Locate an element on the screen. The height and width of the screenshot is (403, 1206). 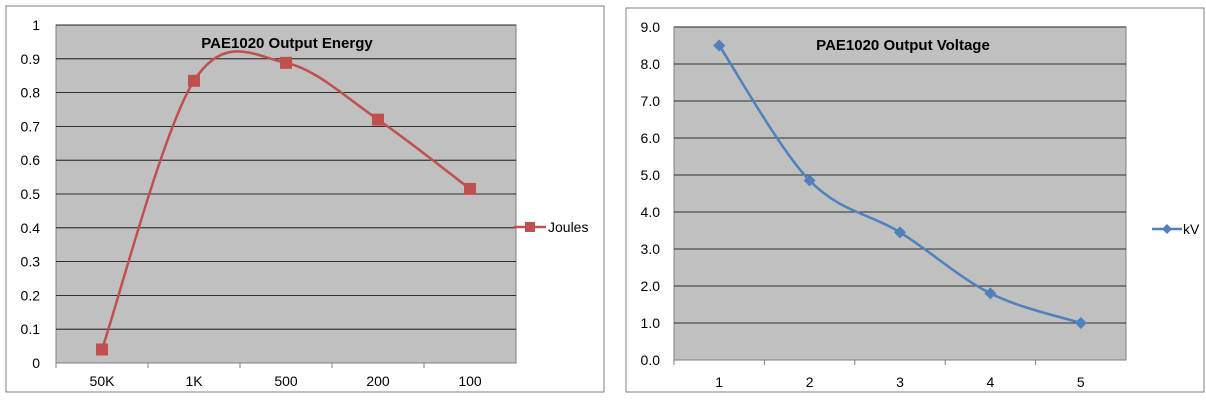
y-tick-label: 4.0 is located at coordinates (651, 212).